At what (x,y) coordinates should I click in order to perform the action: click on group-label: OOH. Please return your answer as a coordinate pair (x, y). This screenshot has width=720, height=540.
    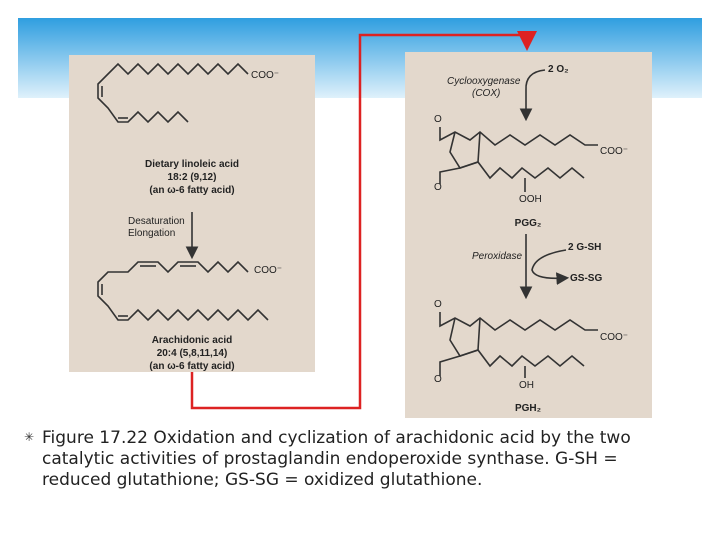
    Looking at the image, I should click on (530, 199).